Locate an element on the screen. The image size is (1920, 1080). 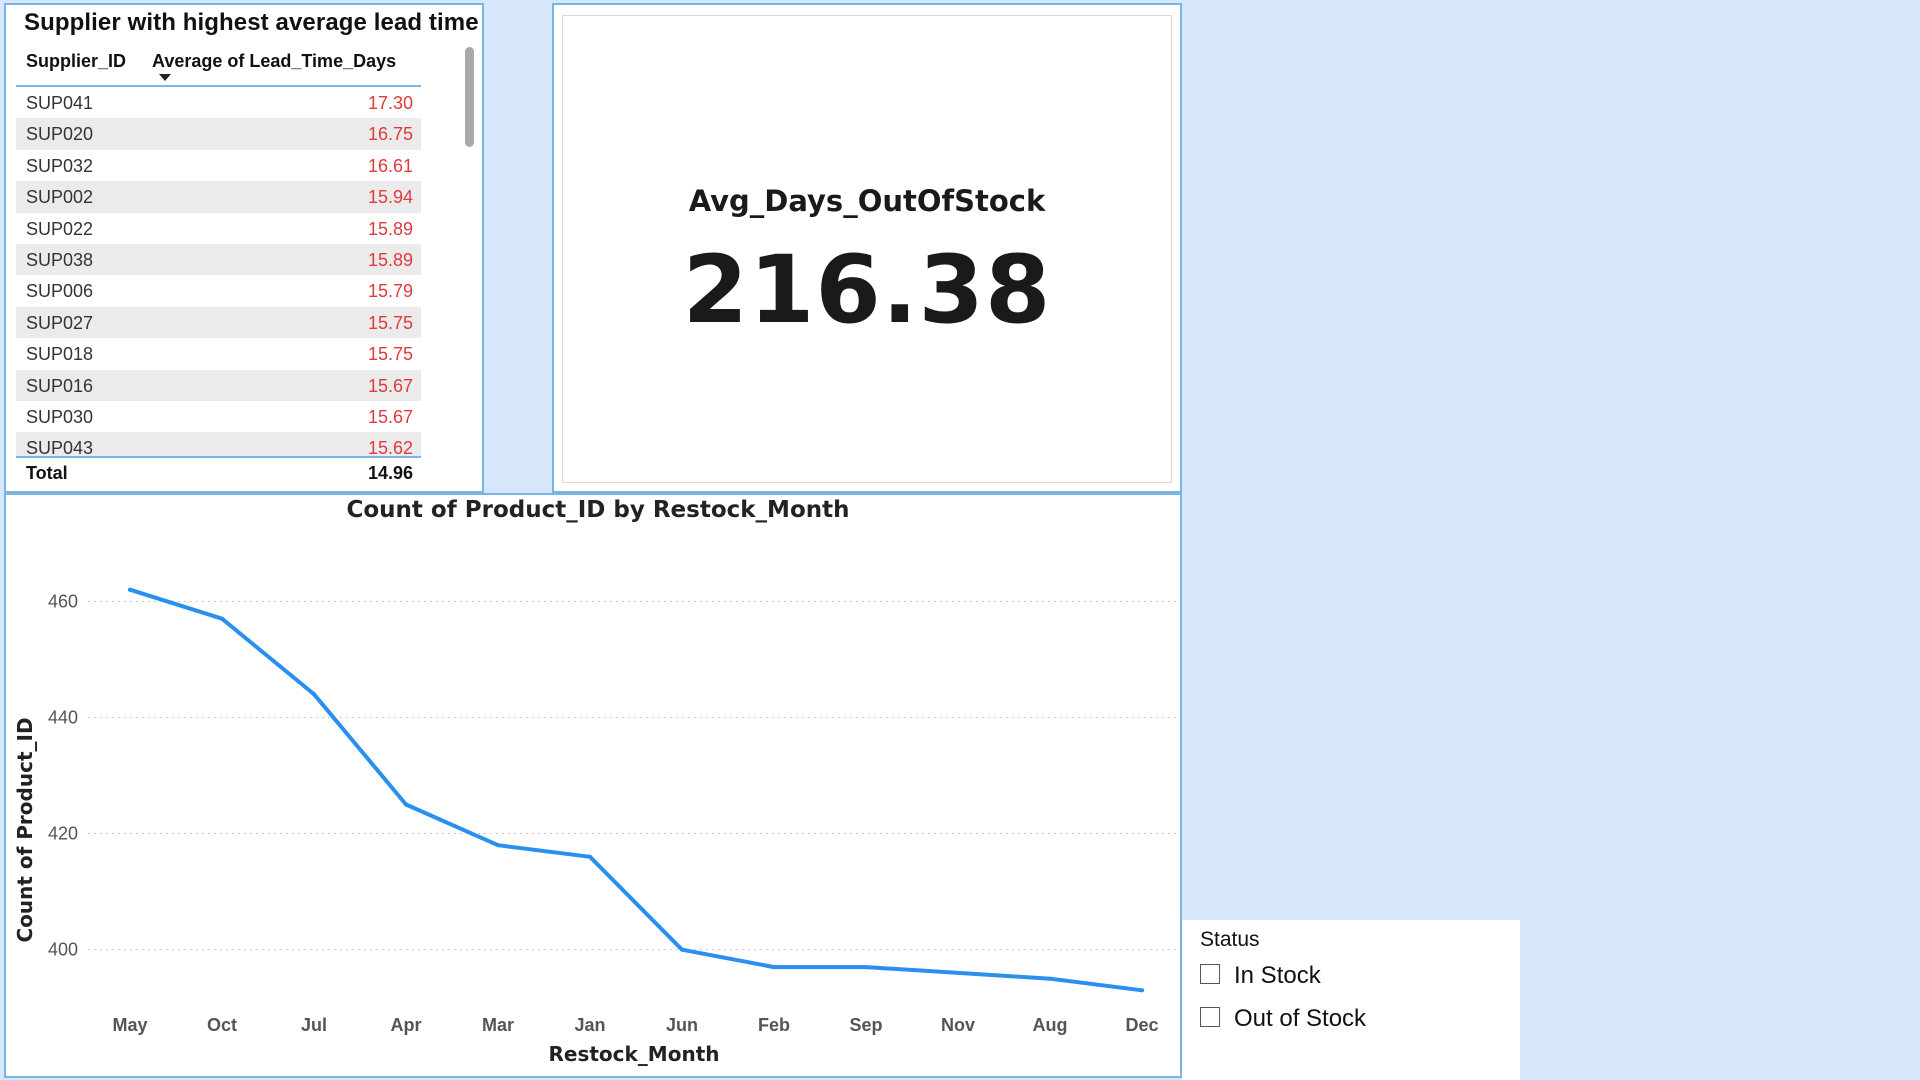
table-row: SUP030 15.67 is located at coordinates (218, 416).